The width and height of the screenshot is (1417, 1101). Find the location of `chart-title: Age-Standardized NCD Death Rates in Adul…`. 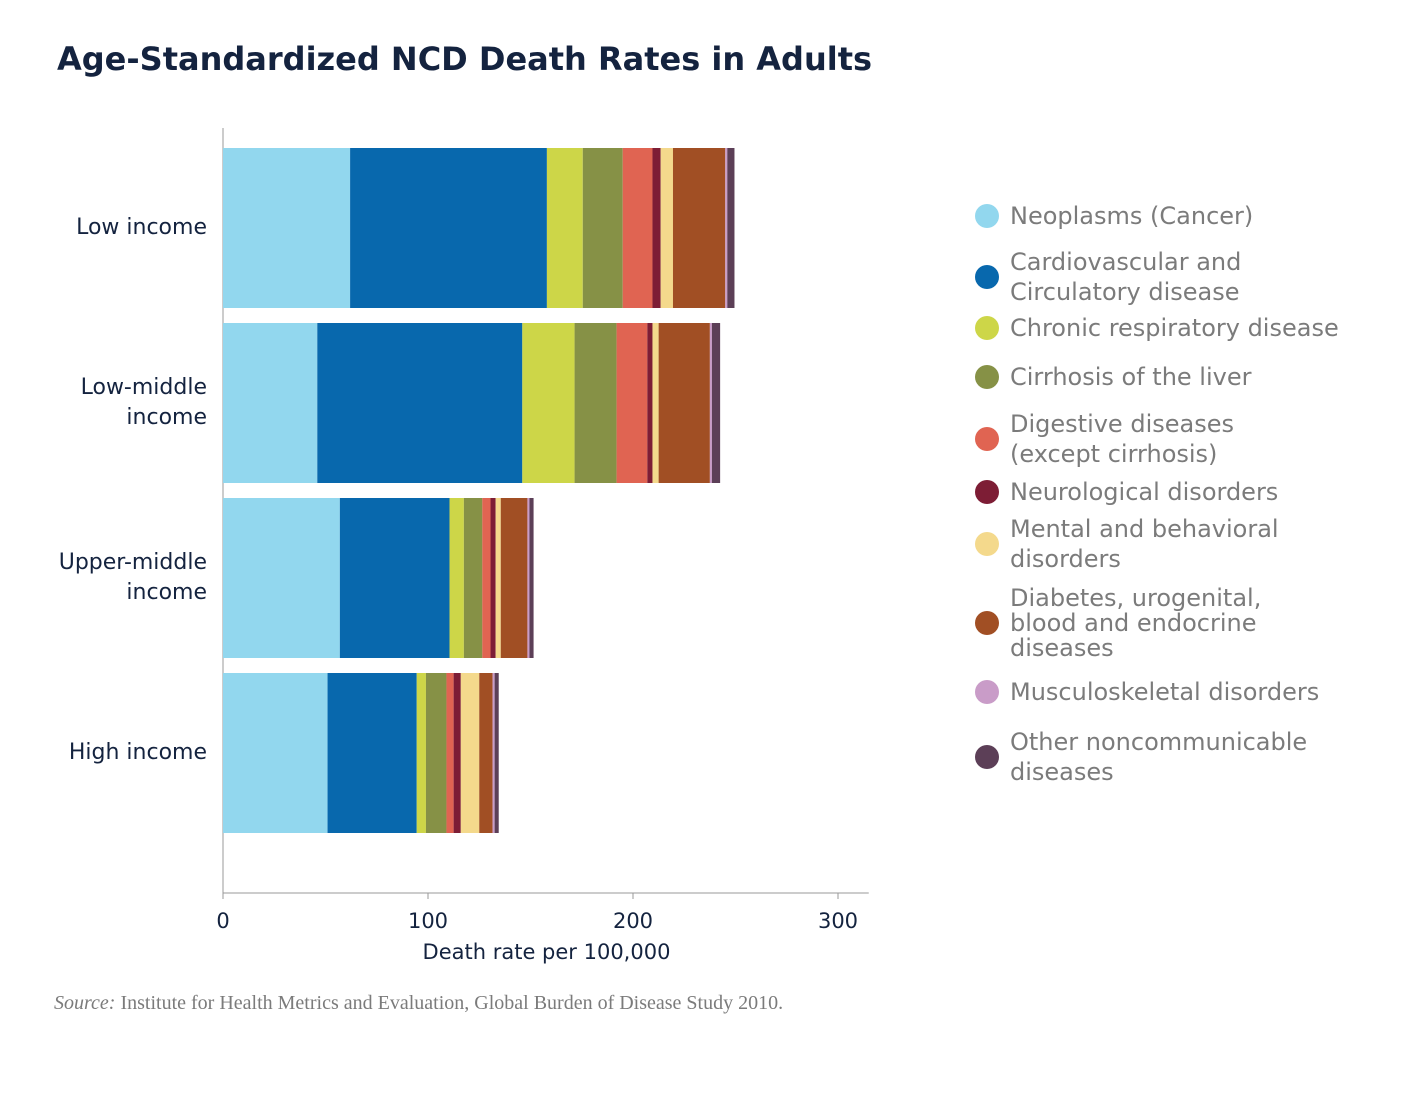

chart-title: Age-Standardized NCD Death Rates in Adul… is located at coordinates (465, 59).